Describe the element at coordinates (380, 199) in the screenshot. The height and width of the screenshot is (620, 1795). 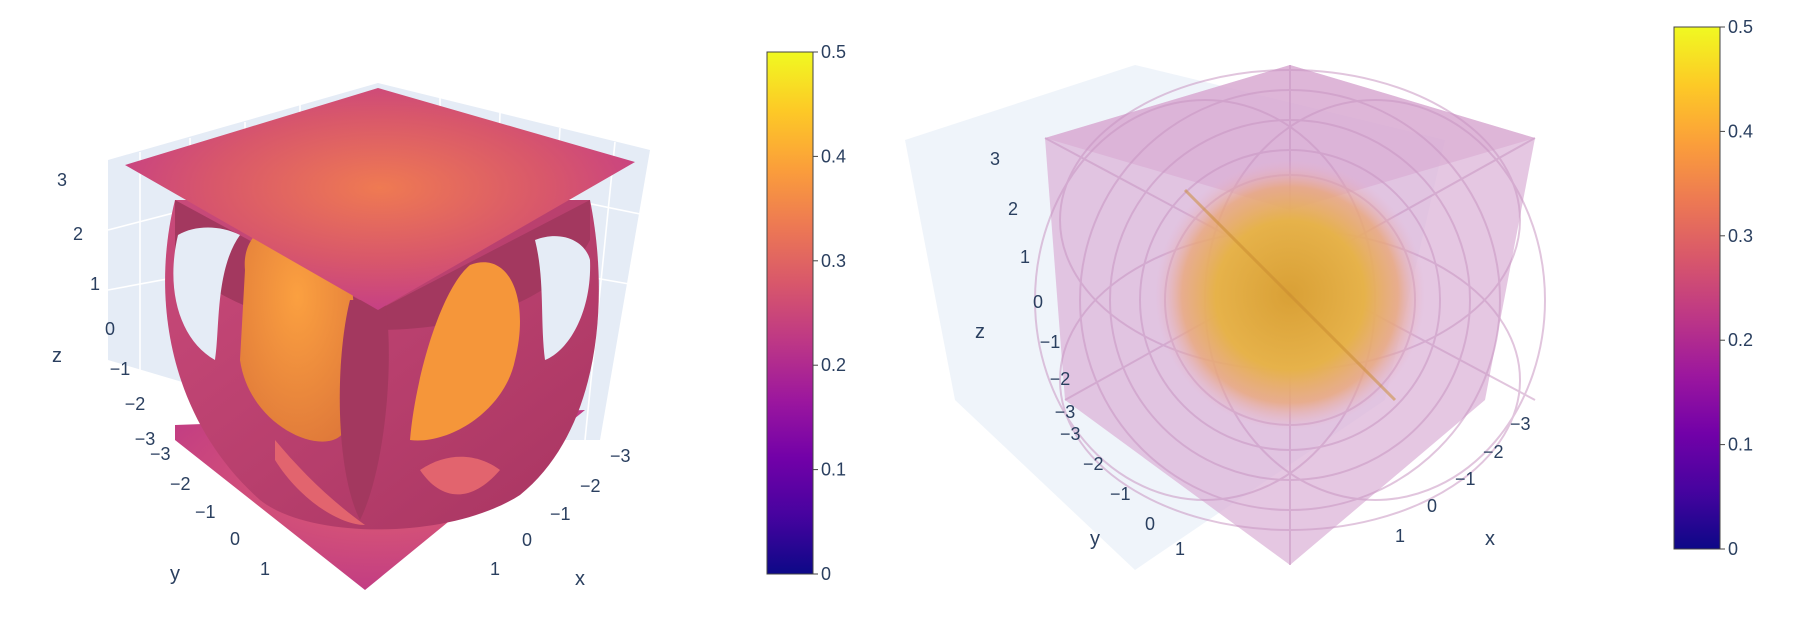
I see `isosurface-top-face` at that location.